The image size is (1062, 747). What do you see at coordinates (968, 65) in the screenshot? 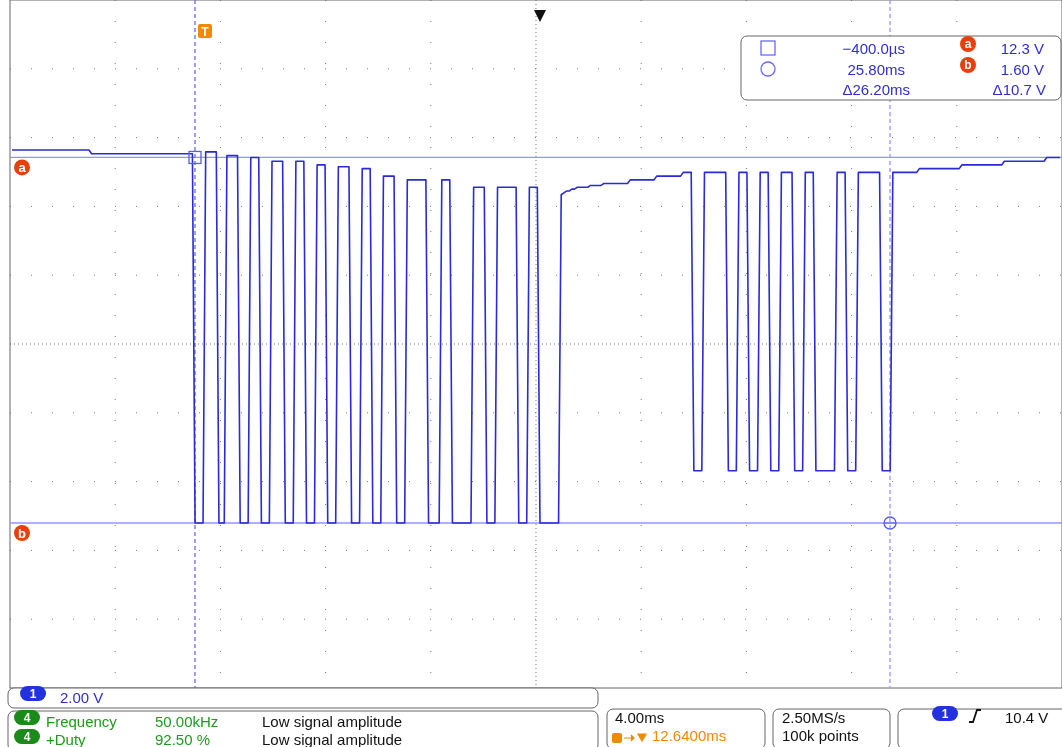
I see `text: b` at bounding box center [968, 65].